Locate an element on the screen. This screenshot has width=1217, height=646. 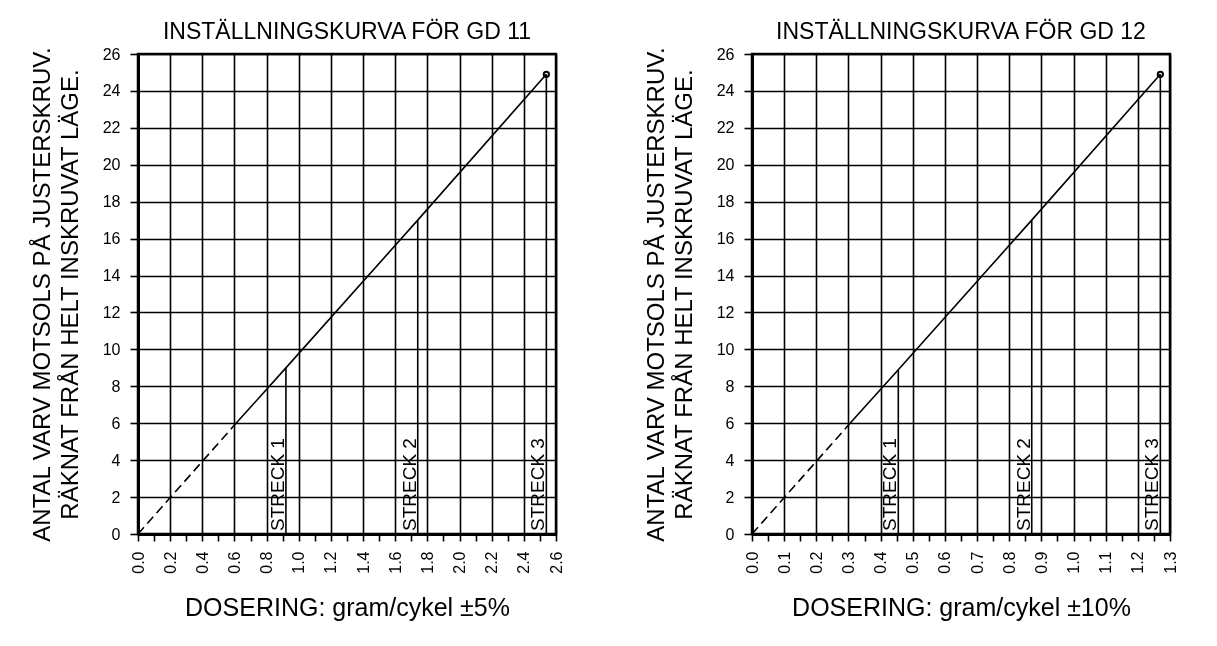
x-tick-label: 1.1 is located at coordinates (1106, 562).